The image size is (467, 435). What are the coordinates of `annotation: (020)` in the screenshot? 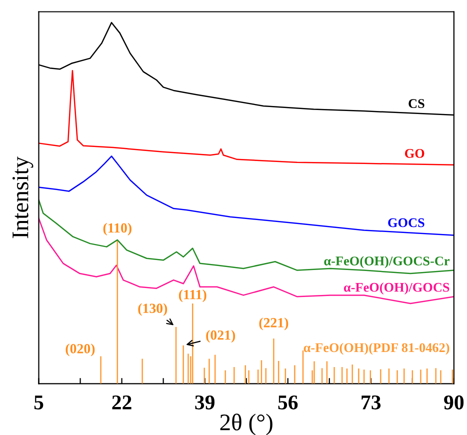 It's located at (80, 350).